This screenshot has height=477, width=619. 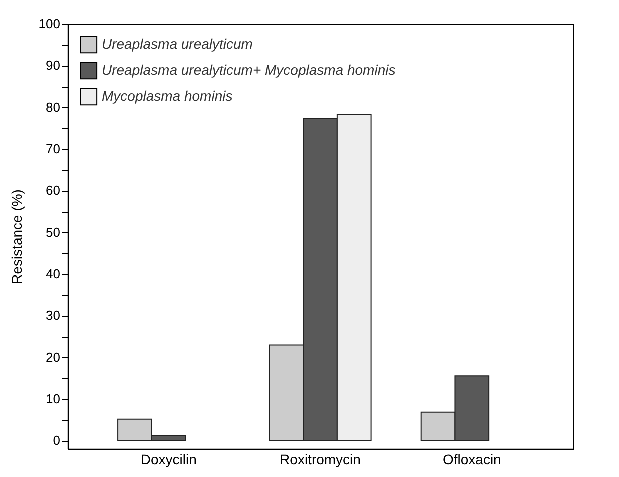 What do you see at coordinates (167, 96) in the screenshot?
I see `legend-label: Mycoplasma hominis` at bounding box center [167, 96].